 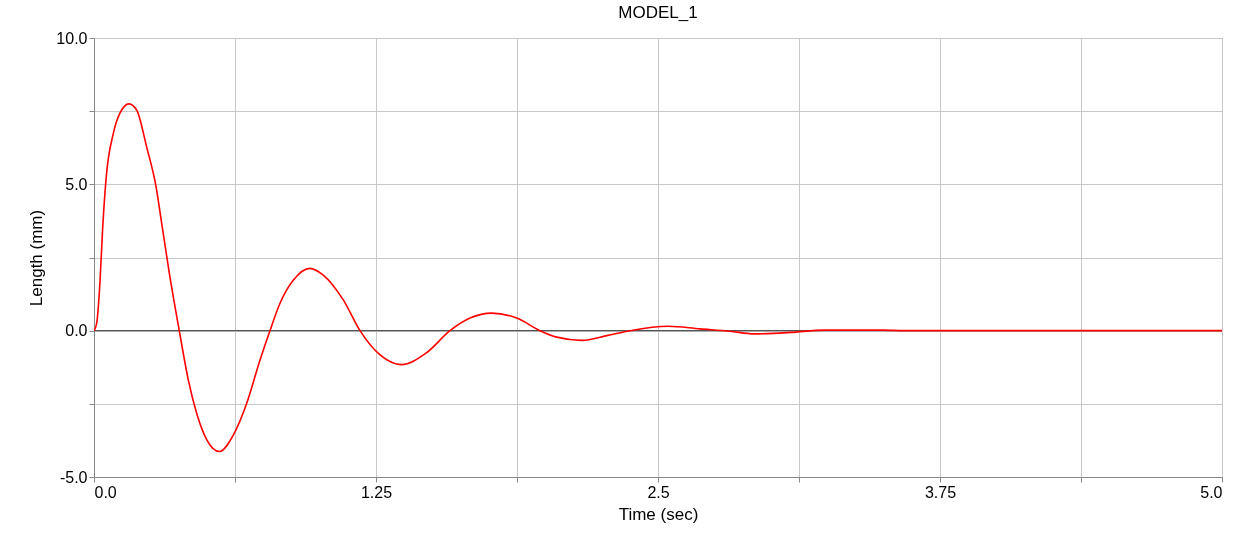 I want to click on y-tick-label: -5.0, so click(x=73, y=477).